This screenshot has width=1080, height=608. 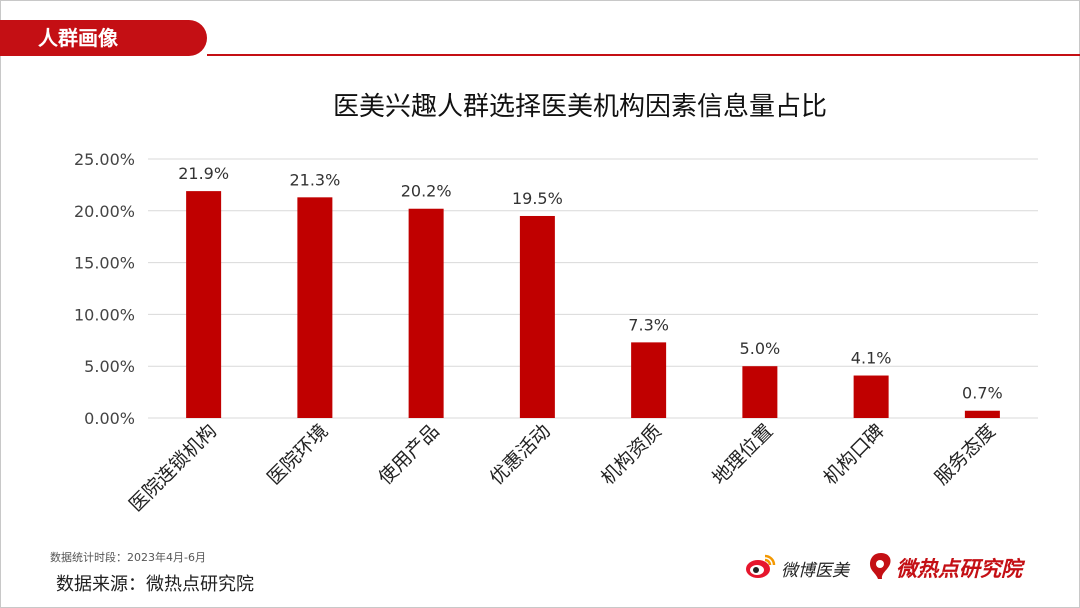 I want to click on chart-title: 医美兴趣人群选择医美机构因素信息量占比, so click(x=579, y=107).